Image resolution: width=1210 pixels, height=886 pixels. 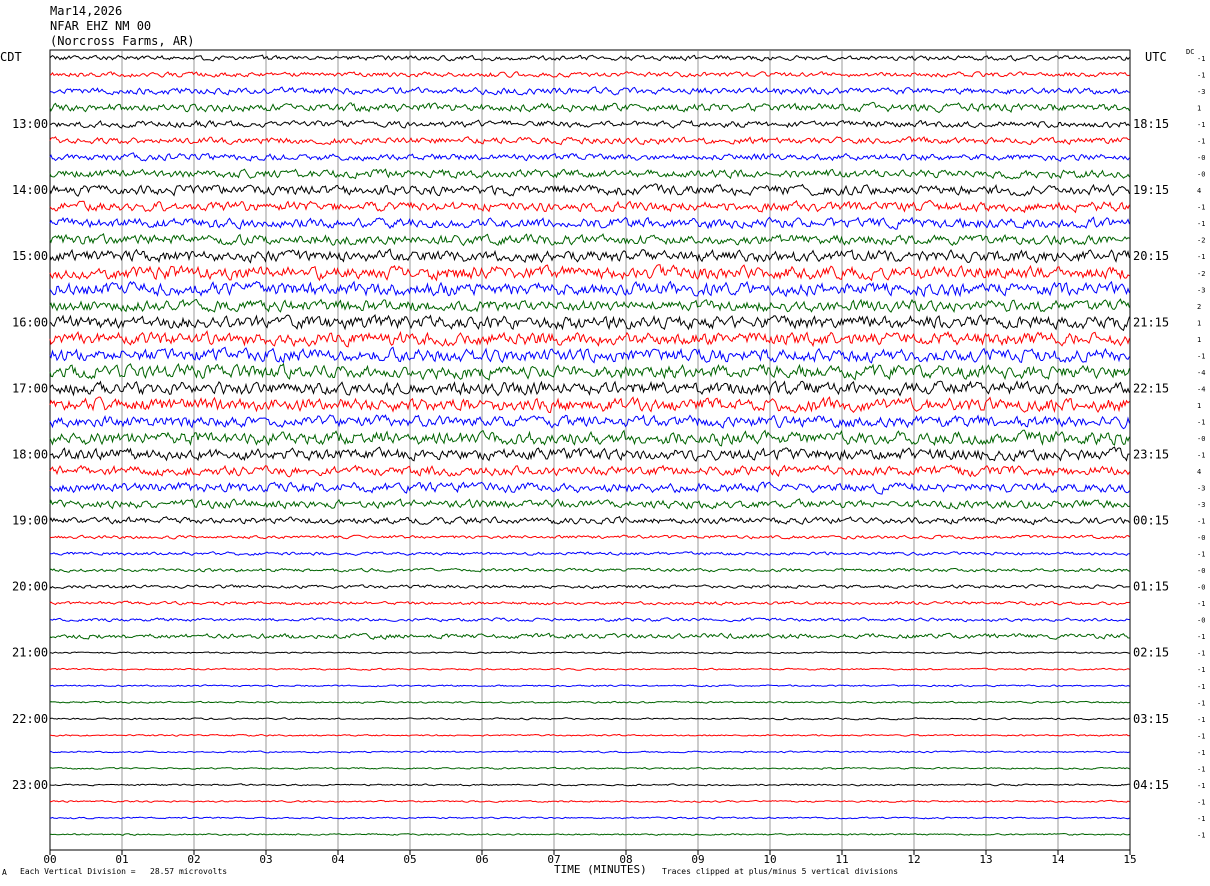 I want to click on right-time-label: 21:15, so click(x=1151, y=322).